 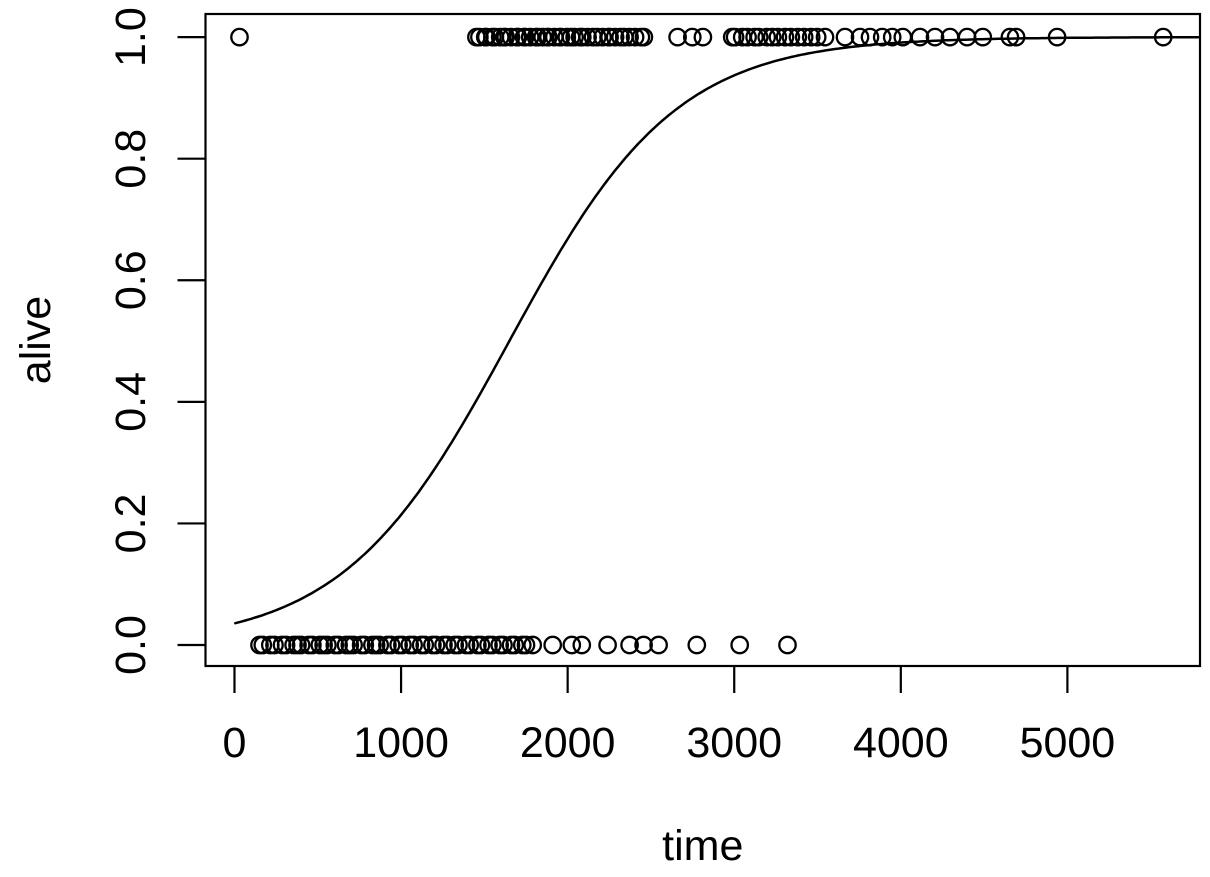 I want to click on x-axis-tick-label: 1000, so click(x=401, y=743).